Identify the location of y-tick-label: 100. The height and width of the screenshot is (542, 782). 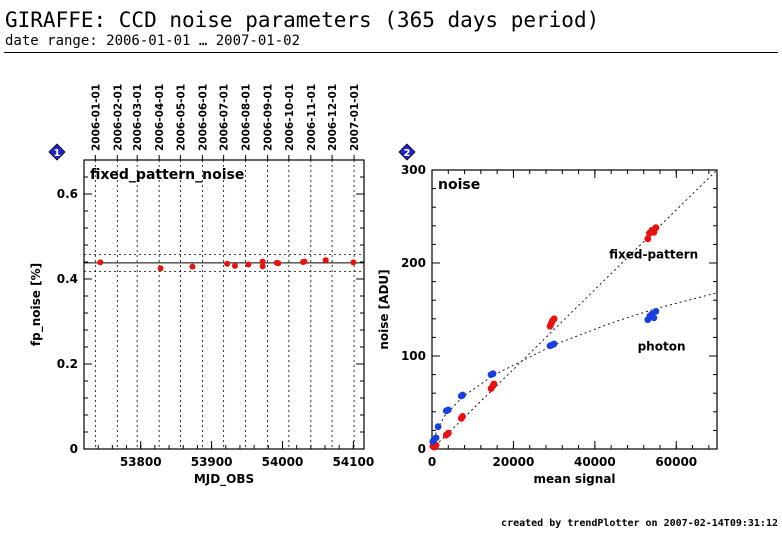
(413, 356).